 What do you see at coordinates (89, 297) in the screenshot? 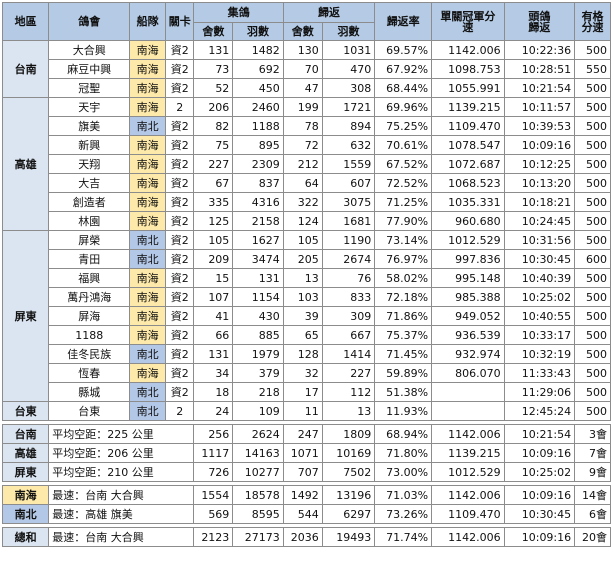
I see `club-name: 萬丹鴻海` at bounding box center [89, 297].